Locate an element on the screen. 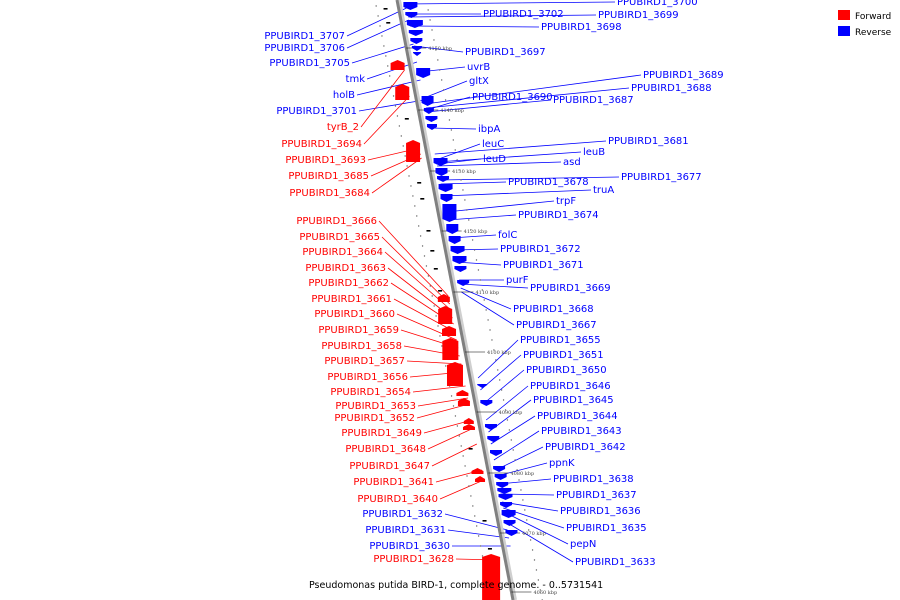  reverse-label: PPUBIRD1_3674 is located at coordinates (558, 215).